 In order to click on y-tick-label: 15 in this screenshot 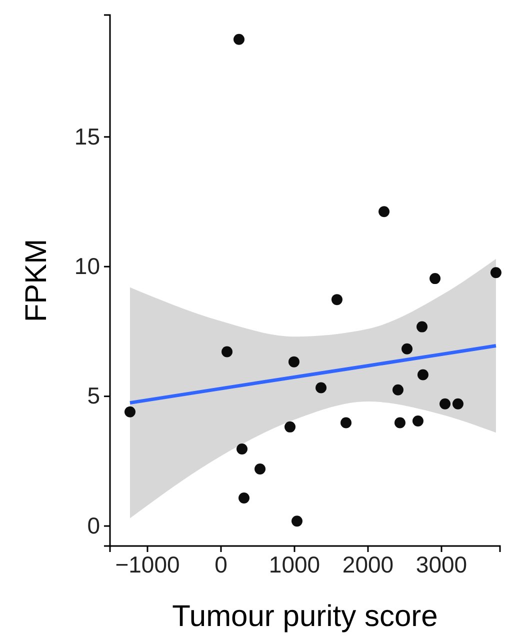, I will do `click(87, 136)`.